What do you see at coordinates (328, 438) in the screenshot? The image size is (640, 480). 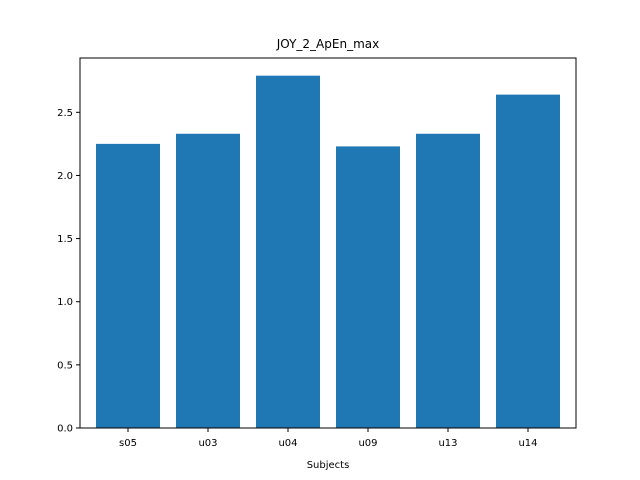 I see `x-axis-ticks: s05 u03 u04 u09 u13 u14` at bounding box center [328, 438].